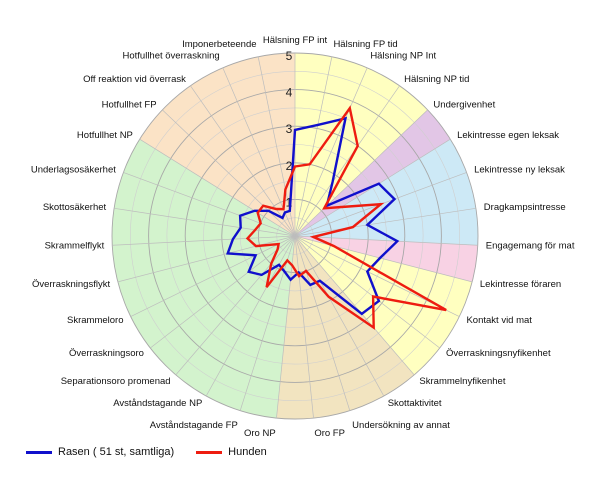  What do you see at coordinates (134, 79) in the screenshot?
I see `category-label: Off reaktion vid överrask` at bounding box center [134, 79].